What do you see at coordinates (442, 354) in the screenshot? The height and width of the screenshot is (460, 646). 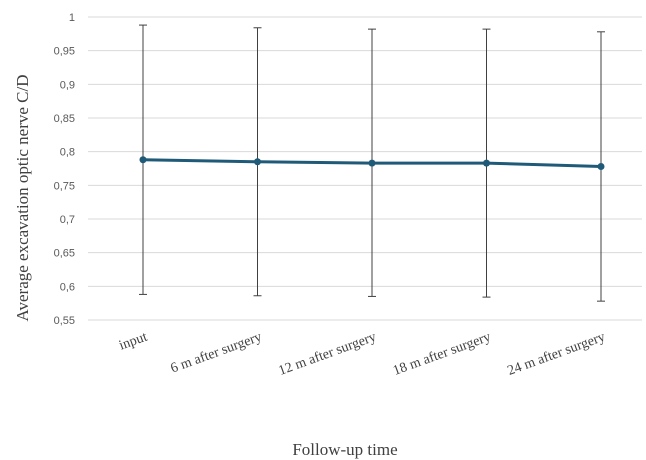 I see `x-category-label: 18 m after surgery` at bounding box center [442, 354].